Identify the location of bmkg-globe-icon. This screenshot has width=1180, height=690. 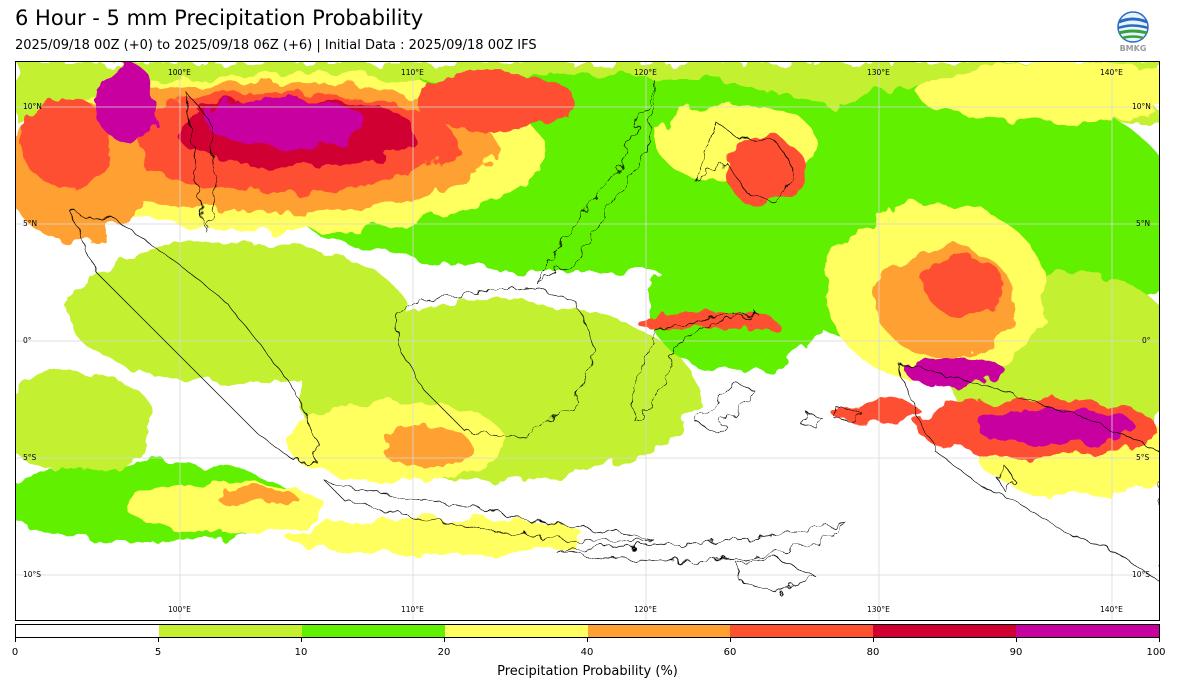
(1133, 27).